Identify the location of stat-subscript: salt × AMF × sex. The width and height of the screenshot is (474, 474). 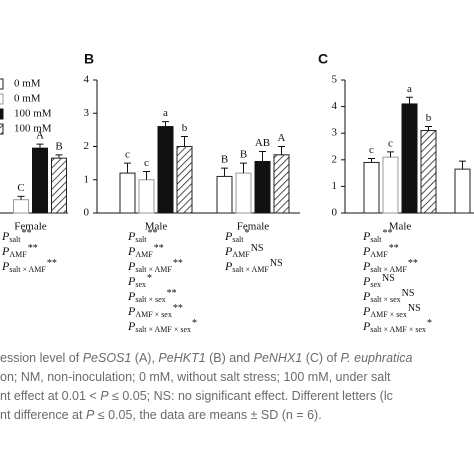
(398, 329).